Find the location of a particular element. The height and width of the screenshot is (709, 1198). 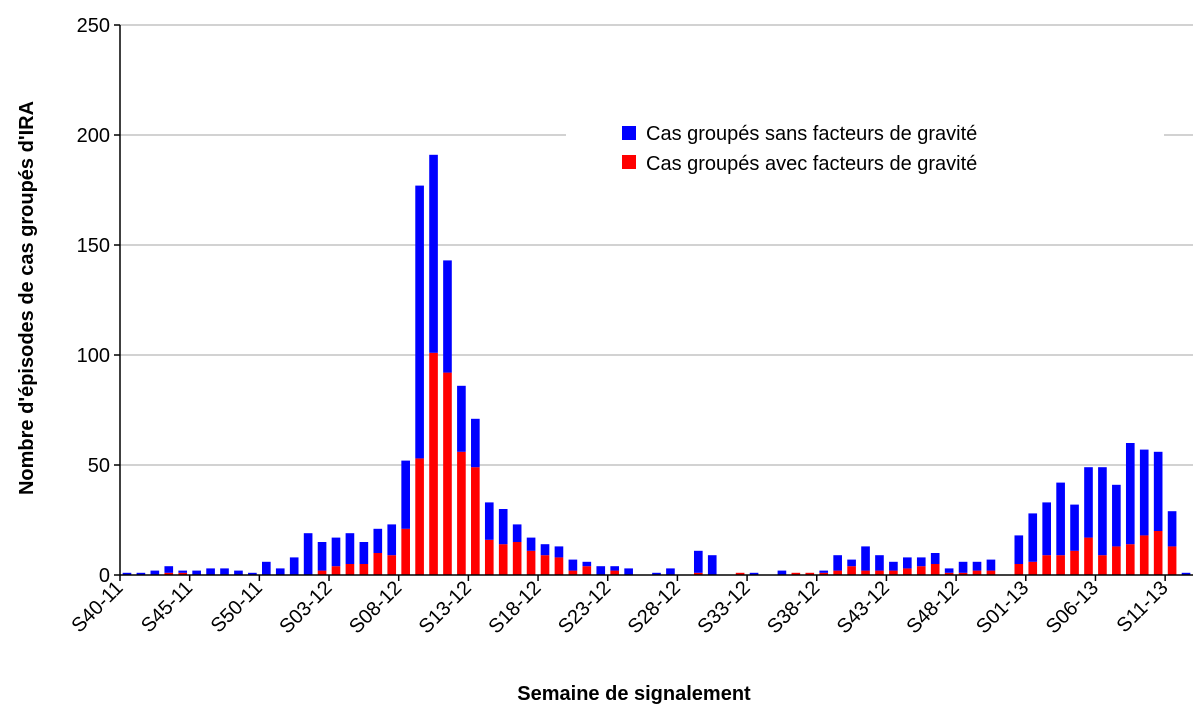

y-tick-label: 0 is located at coordinates (104, 576).